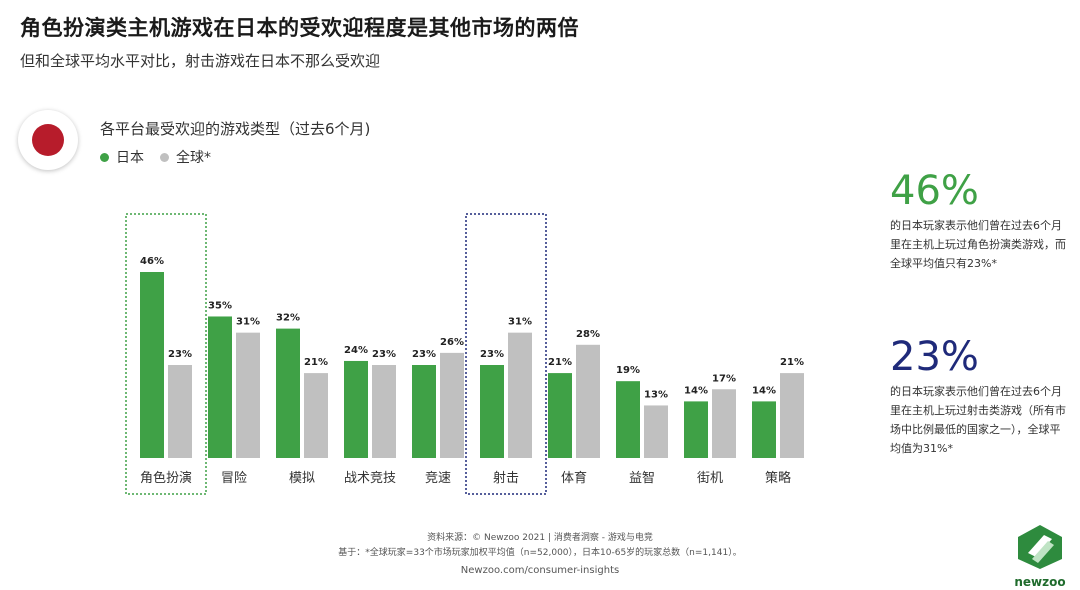 The image size is (1080, 590). I want to click on source-url: Newzoo.com/consumer-insights, so click(540, 570).